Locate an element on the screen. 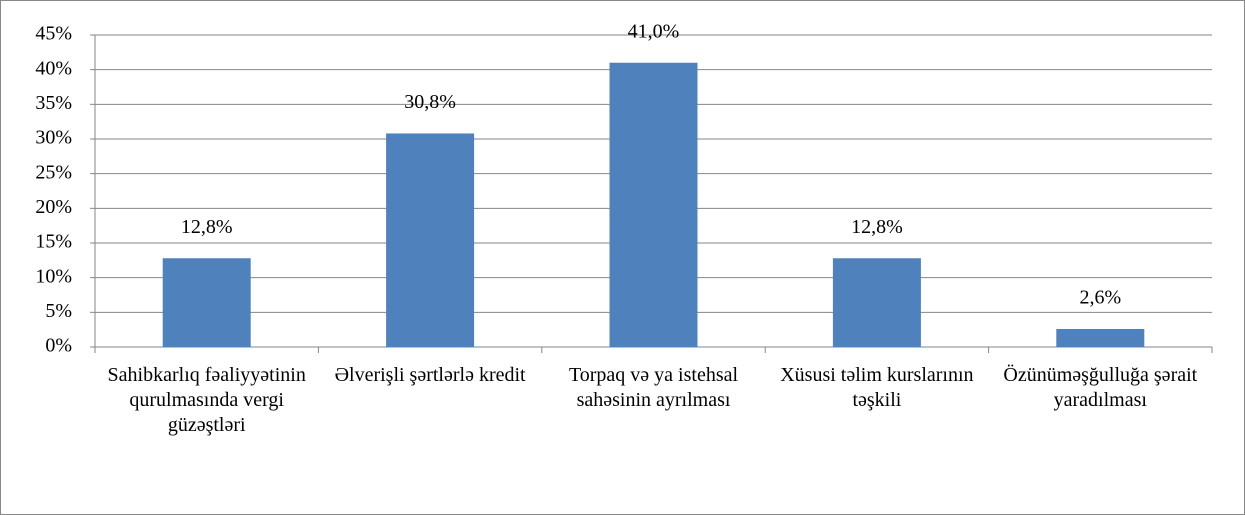 The height and width of the screenshot is (515, 1245). x-tick-label: Əlverişli şərtlərlə kredit is located at coordinates (430, 375).